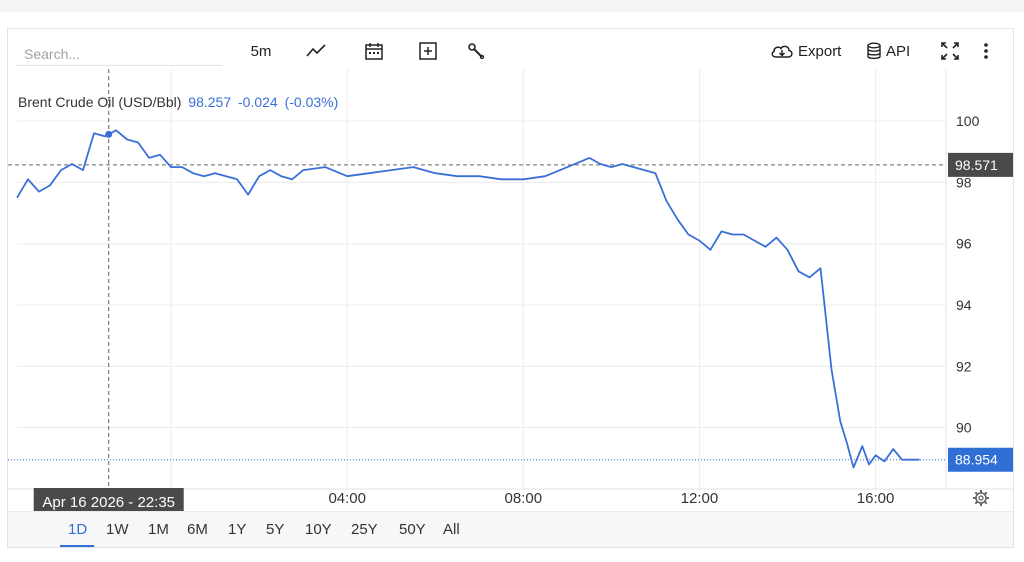  I want to click on crosshair-point, so click(109, 134).